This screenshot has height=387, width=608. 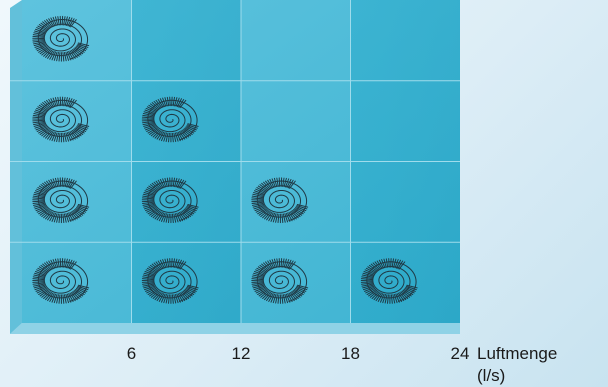 I want to click on x-tick-label: 6, so click(x=131, y=353).